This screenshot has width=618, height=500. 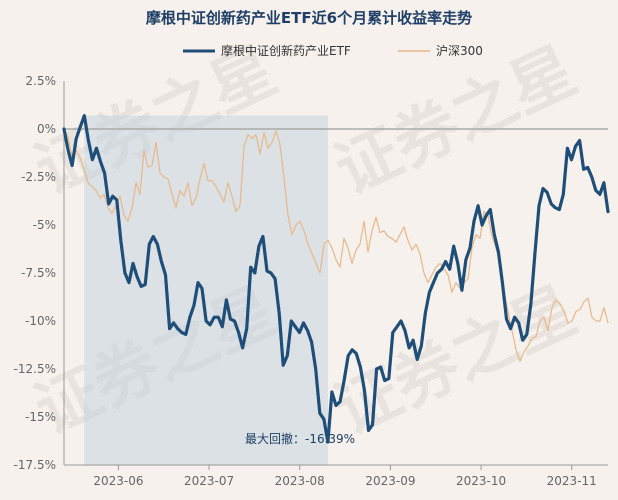 What do you see at coordinates (390, 481) in the screenshot?
I see `x-tick-label: 2023-09` at bounding box center [390, 481].